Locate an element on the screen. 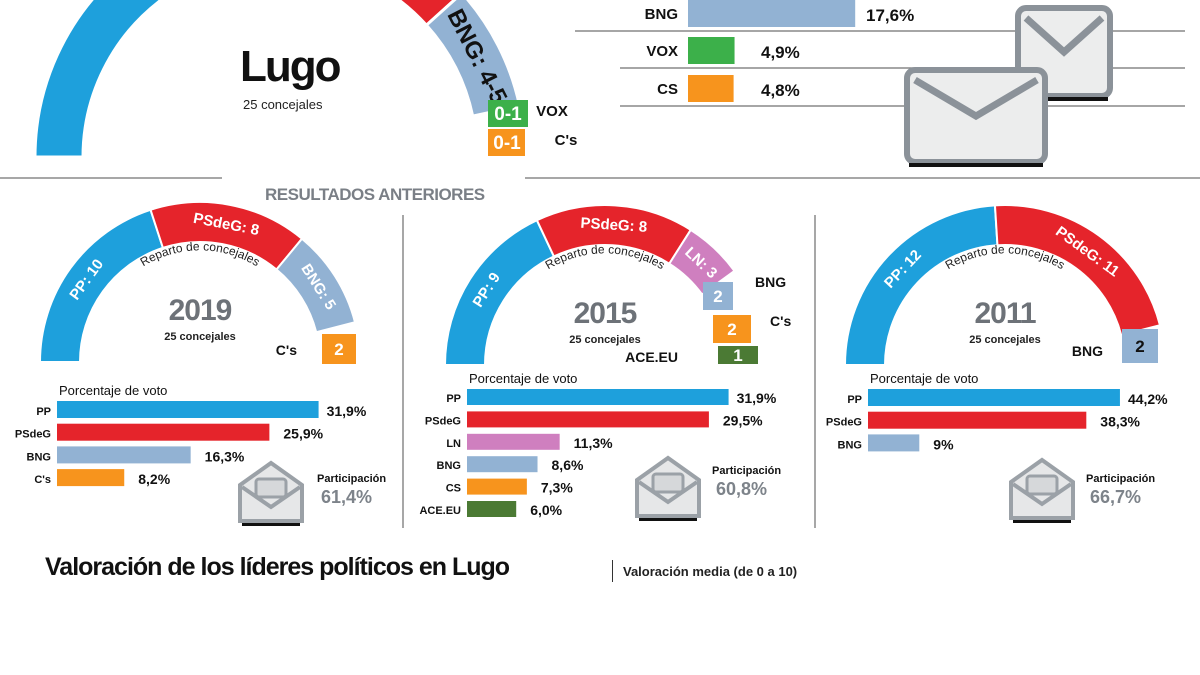 Image resolution: width=1200 pixels, height=675 pixels. vote-bar-value: 16,3% is located at coordinates (225, 456).